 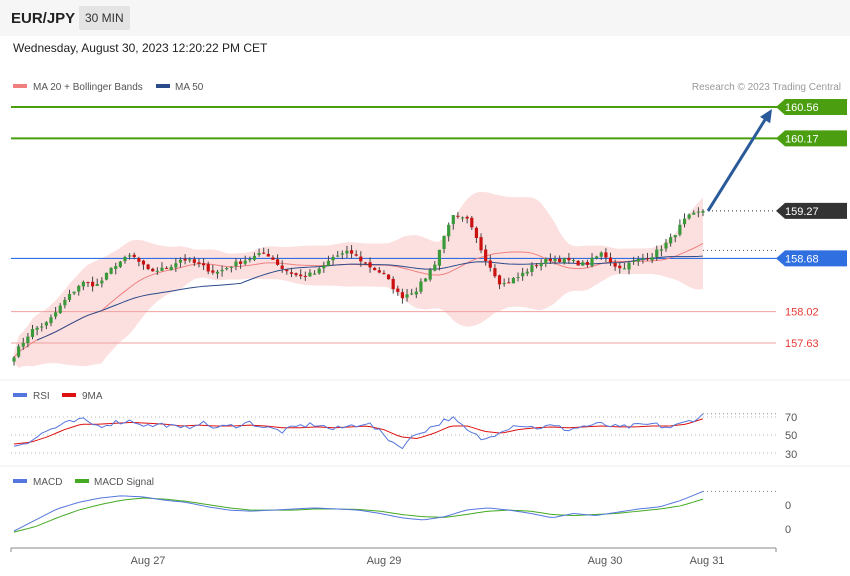 What do you see at coordinates (791, 418) in the screenshot?
I see `rsi-tick-70: 70` at bounding box center [791, 418].